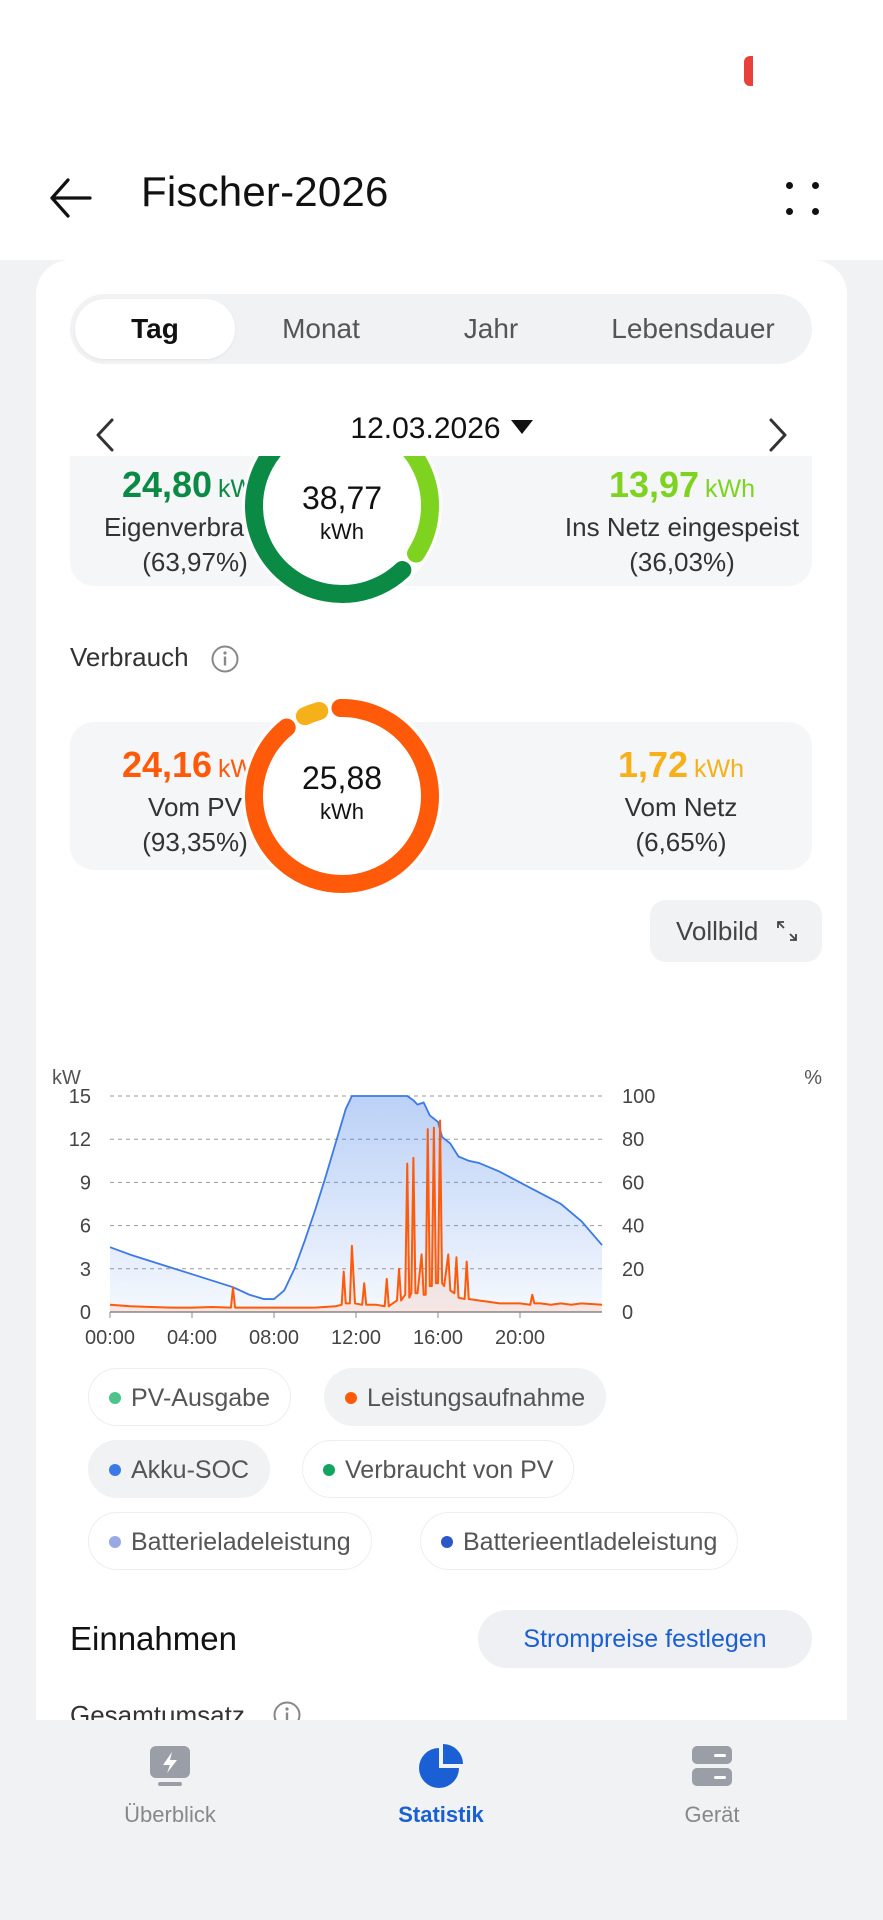 This screenshot has width=883, height=1920. I want to click on recording-indicator, so click(748, 71).